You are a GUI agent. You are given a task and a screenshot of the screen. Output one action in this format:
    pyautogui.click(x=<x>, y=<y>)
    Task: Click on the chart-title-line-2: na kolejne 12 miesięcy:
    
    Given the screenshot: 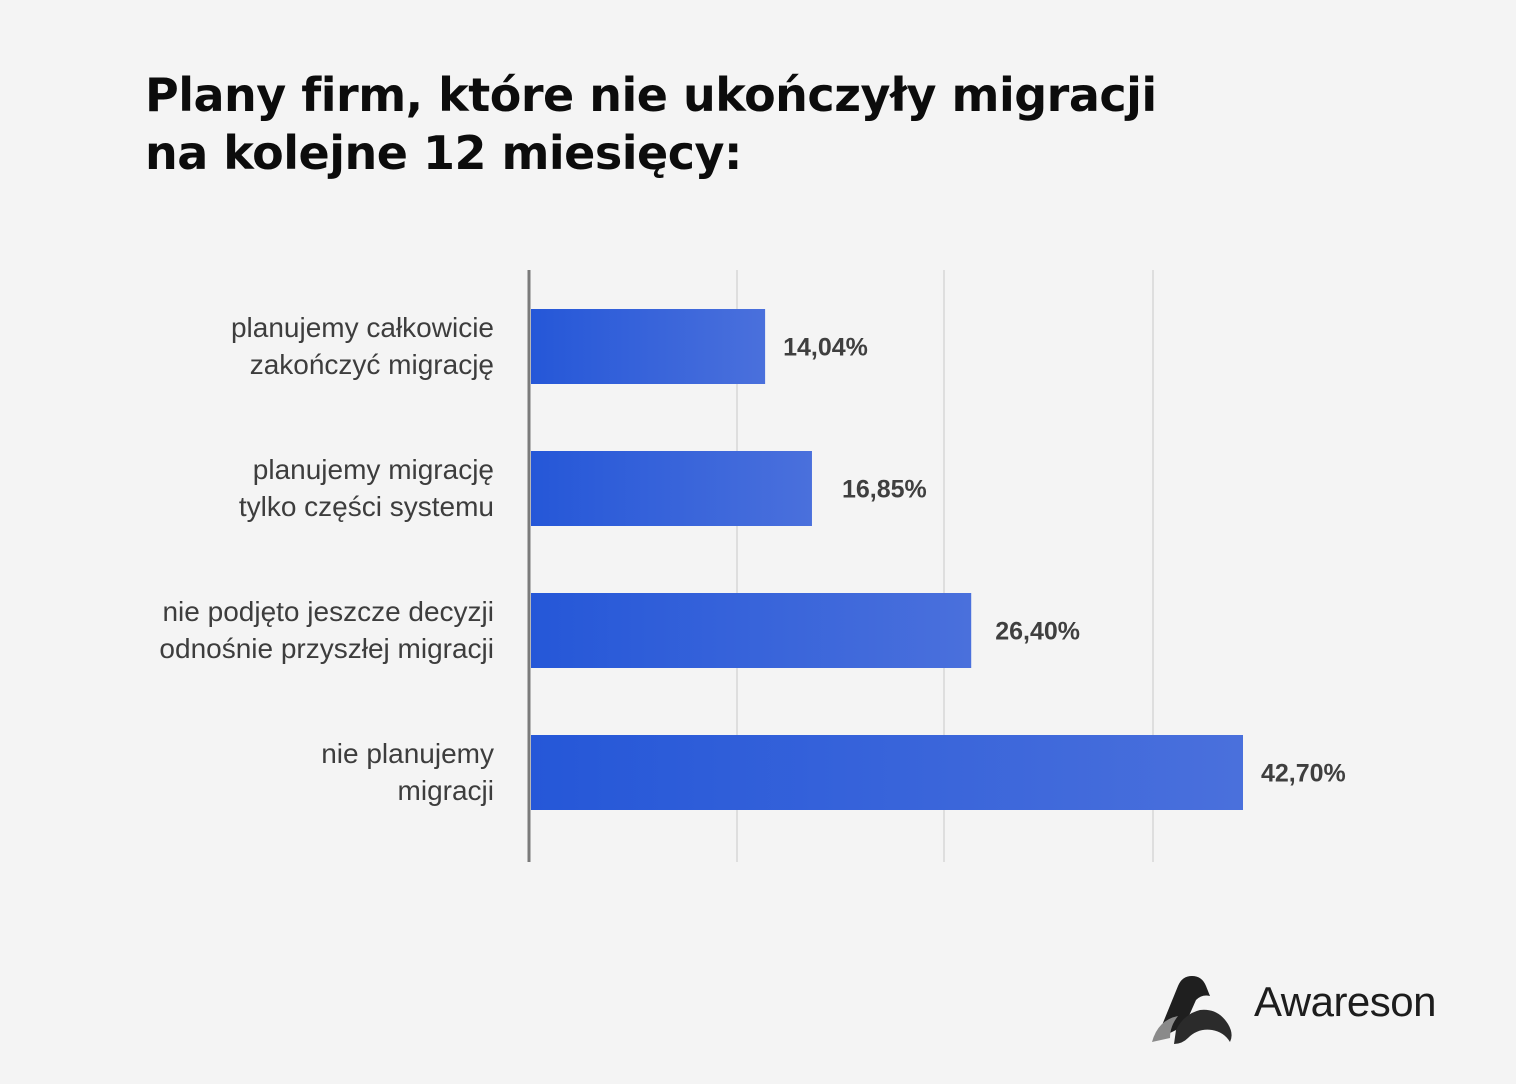 What is the action you would take?
    pyautogui.click(x=443, y=153)
    